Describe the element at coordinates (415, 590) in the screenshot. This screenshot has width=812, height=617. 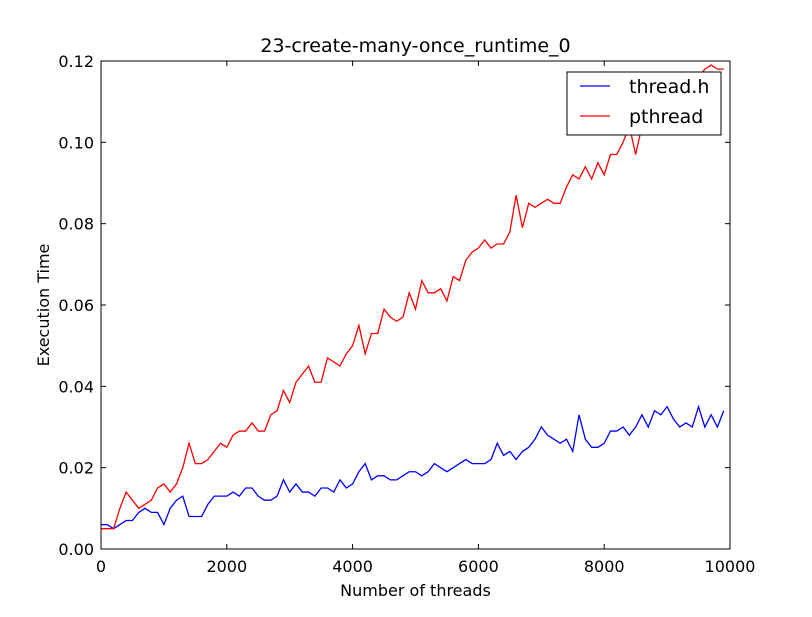
I see `x-axis-label: Number of threads` at that location.